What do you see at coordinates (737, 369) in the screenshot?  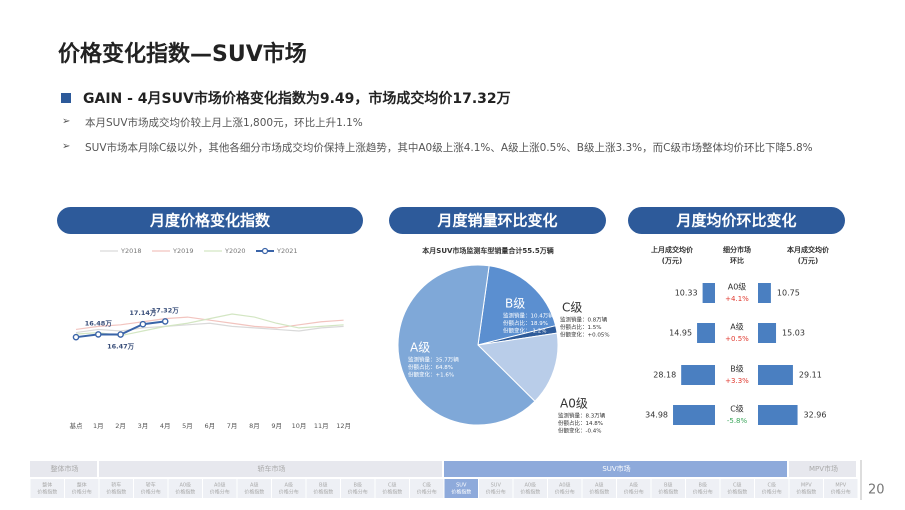 I see `category-label: B级` at bounding box center [737, 369].